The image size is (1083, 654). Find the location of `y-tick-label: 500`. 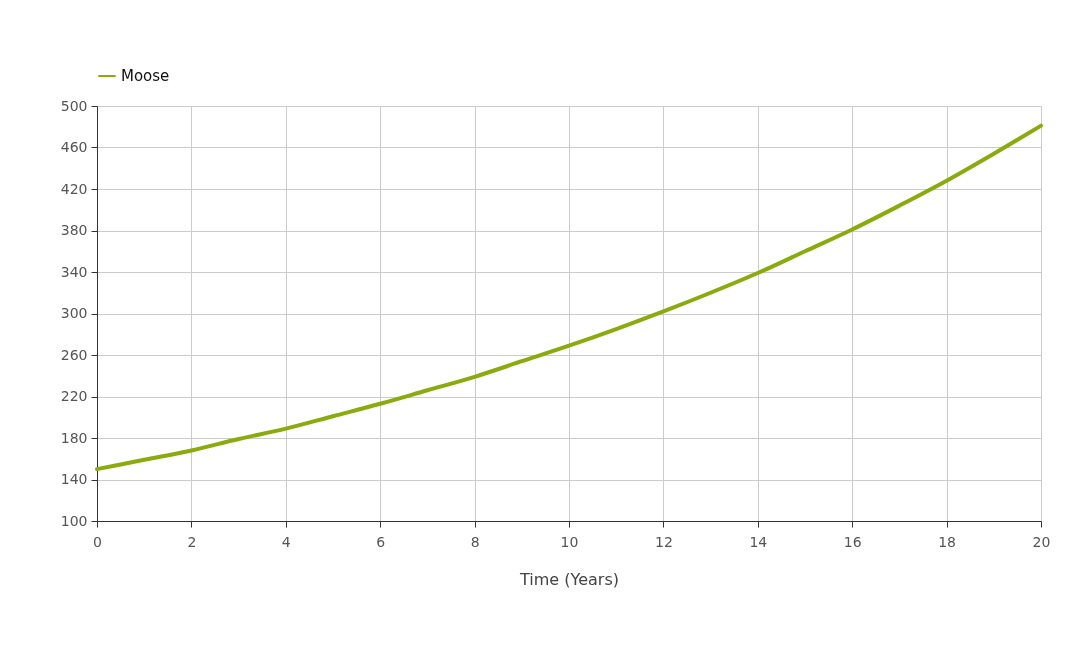

y-tick-label: 500 is located at coordinates (74, 105).